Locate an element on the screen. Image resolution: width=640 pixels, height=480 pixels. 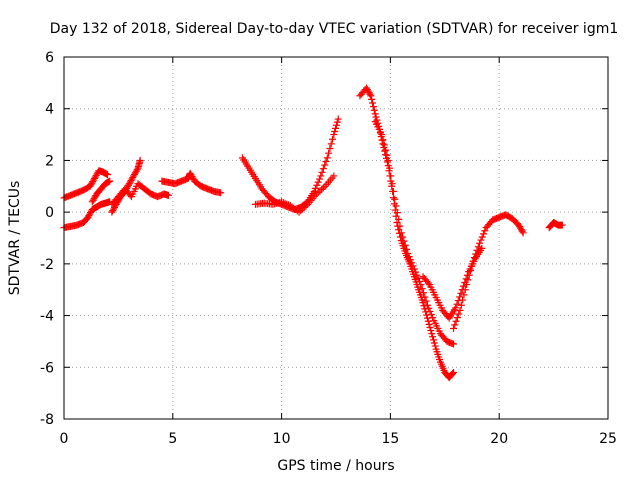
y-tick-label: 0 is located at coordinates (49, 213).